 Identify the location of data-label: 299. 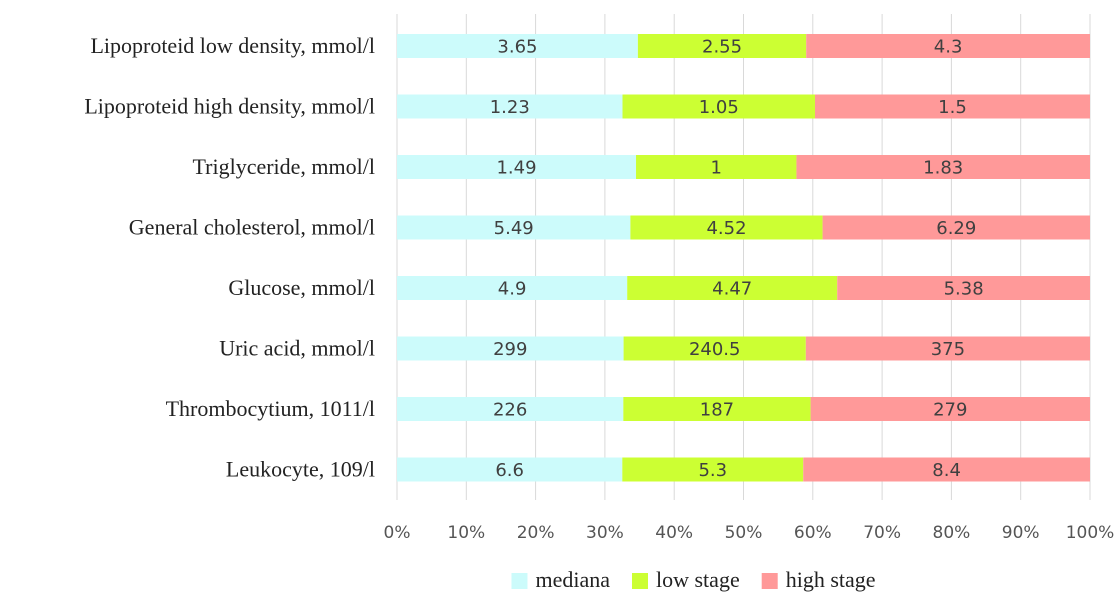
(510, 349).